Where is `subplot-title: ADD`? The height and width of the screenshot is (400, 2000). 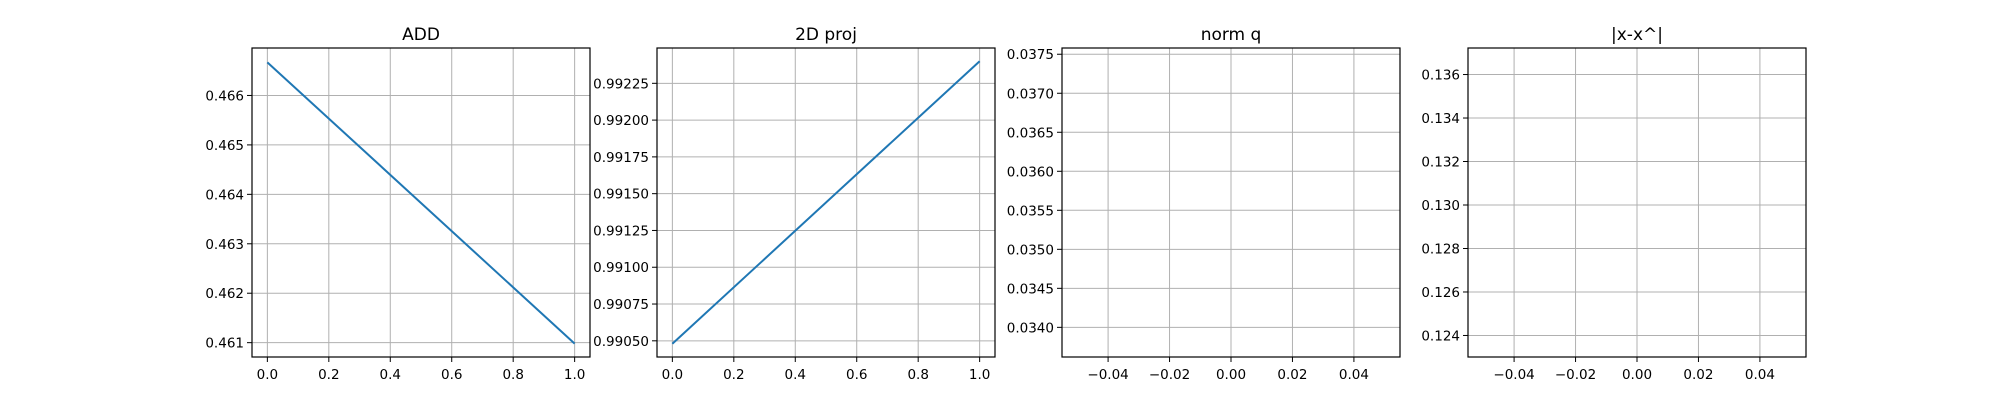
subplot-title: ADD is located at coordinates (421, 35).